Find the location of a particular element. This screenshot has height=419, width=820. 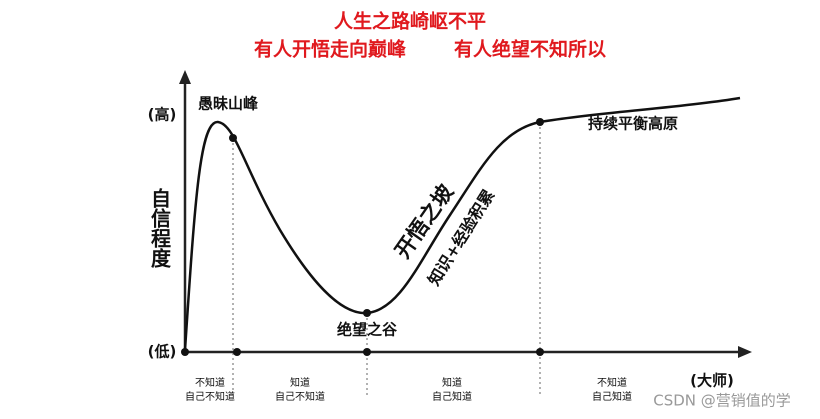

y-high: (高) is located at coordinates (162, 115).